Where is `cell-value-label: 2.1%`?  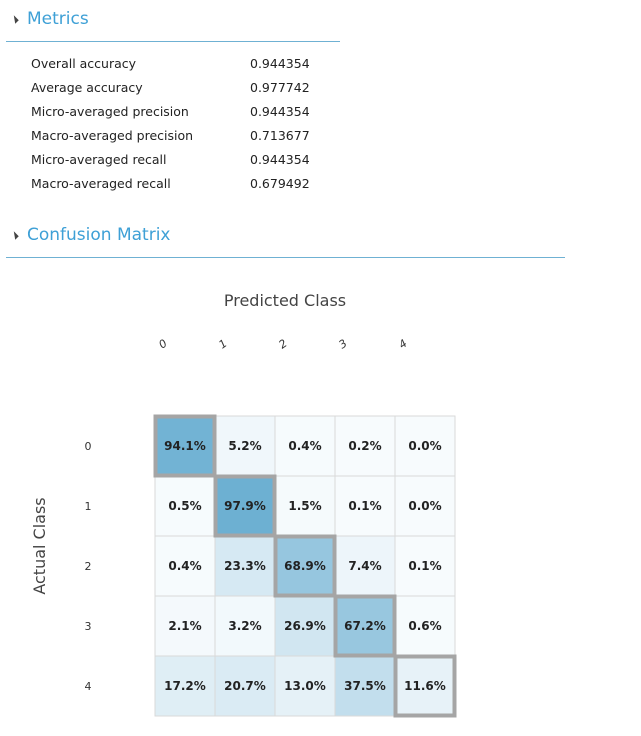
cell-value-label: 2.1% is located at coordinates (184, 626).